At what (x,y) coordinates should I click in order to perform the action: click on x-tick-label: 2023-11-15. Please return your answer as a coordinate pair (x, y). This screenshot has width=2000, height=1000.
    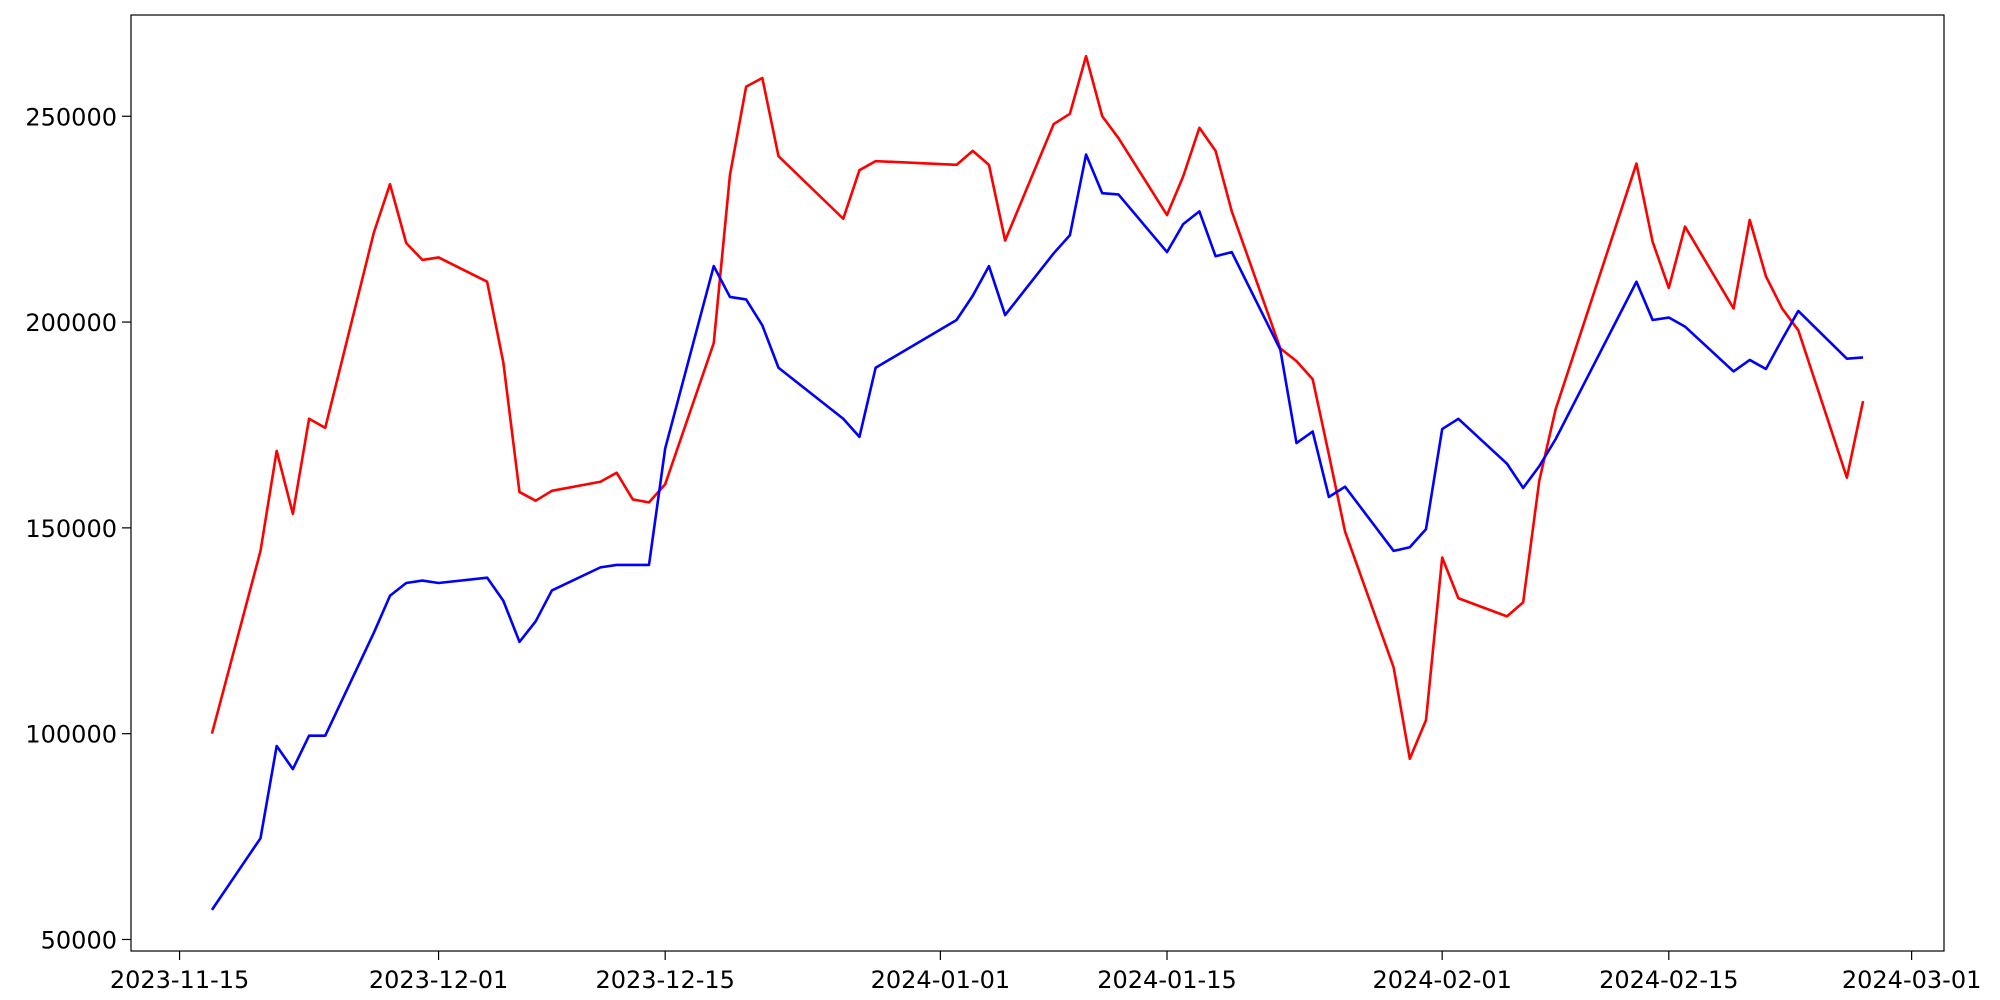
    Looking at the image, I should click on (179, 980).